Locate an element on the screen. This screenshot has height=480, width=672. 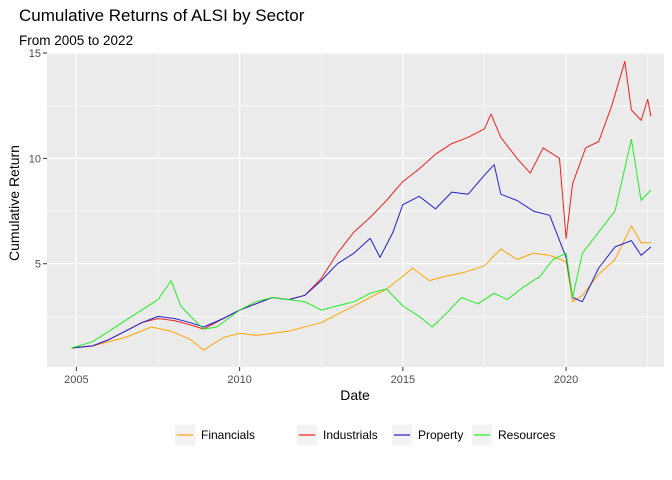
legend: Financials Industrials Property Resources is located at coordinates (365, 435).